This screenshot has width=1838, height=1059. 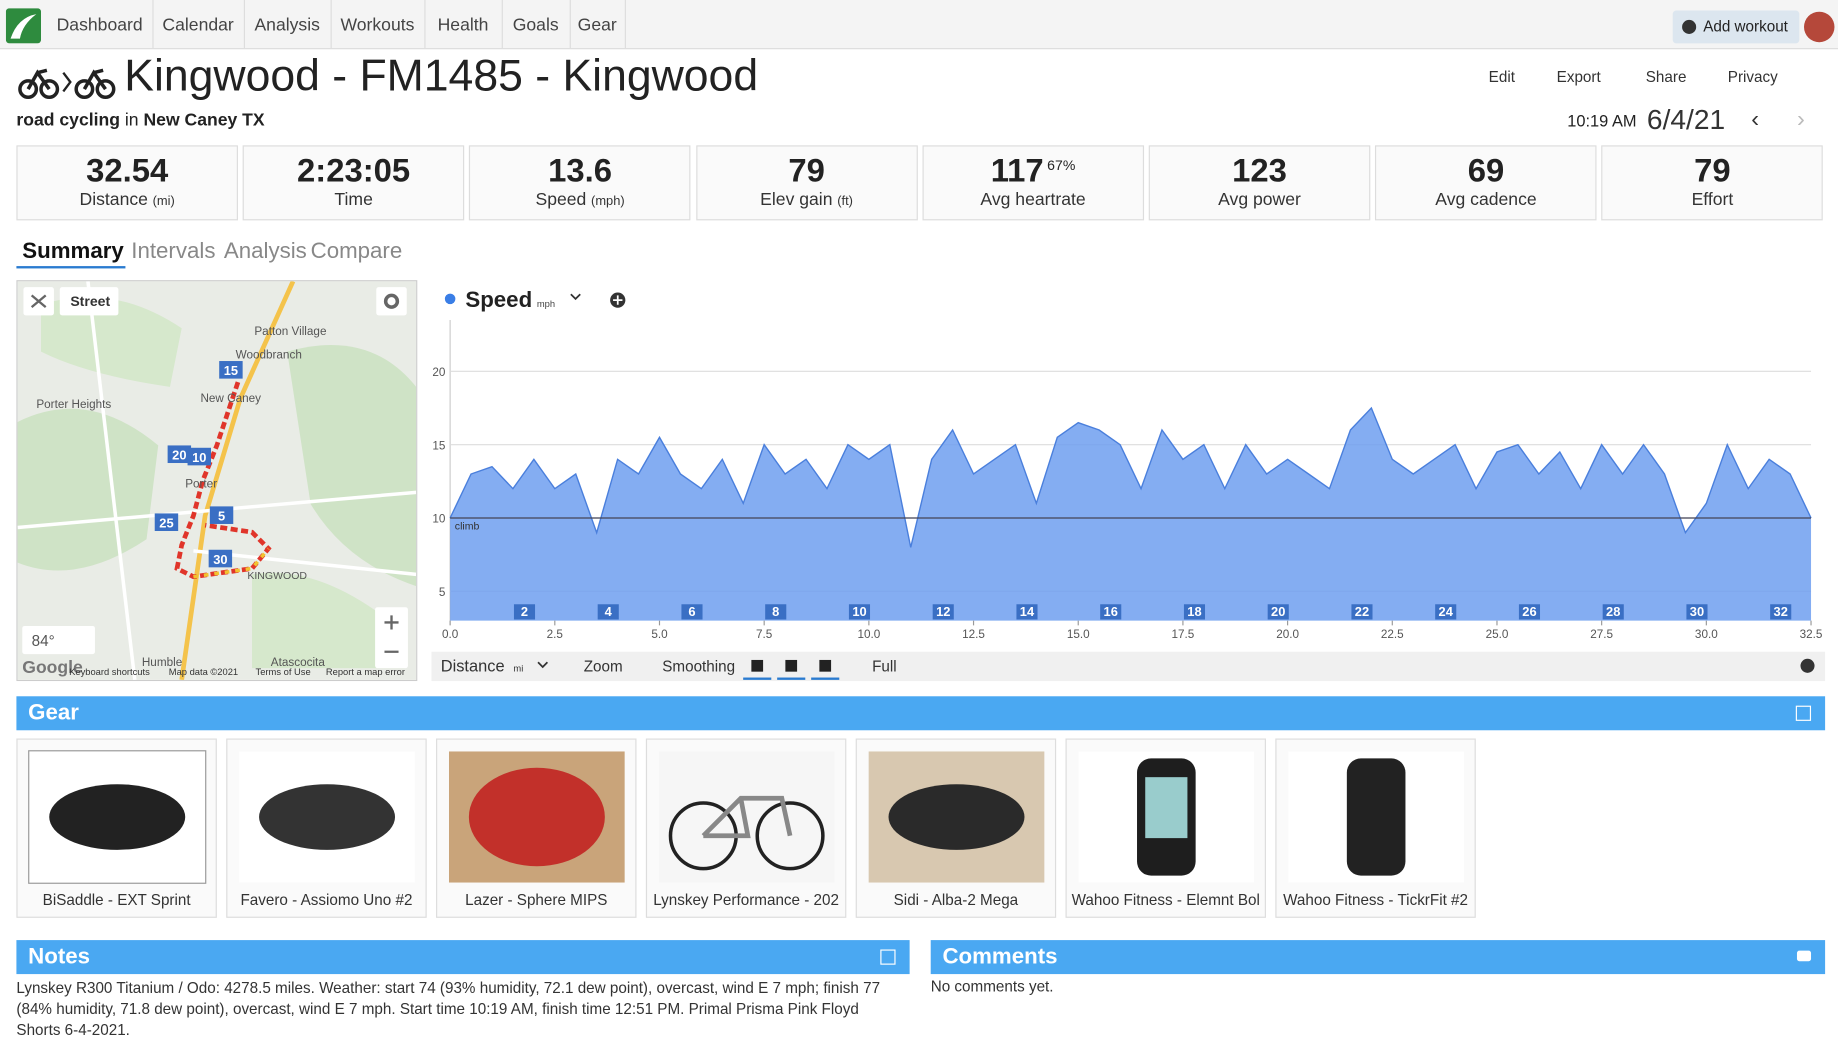 What do you see at coordinates (1686, 120) in the screenshot?
I see `workout-date: 6/4/21` at bounding box center [1686, 120].